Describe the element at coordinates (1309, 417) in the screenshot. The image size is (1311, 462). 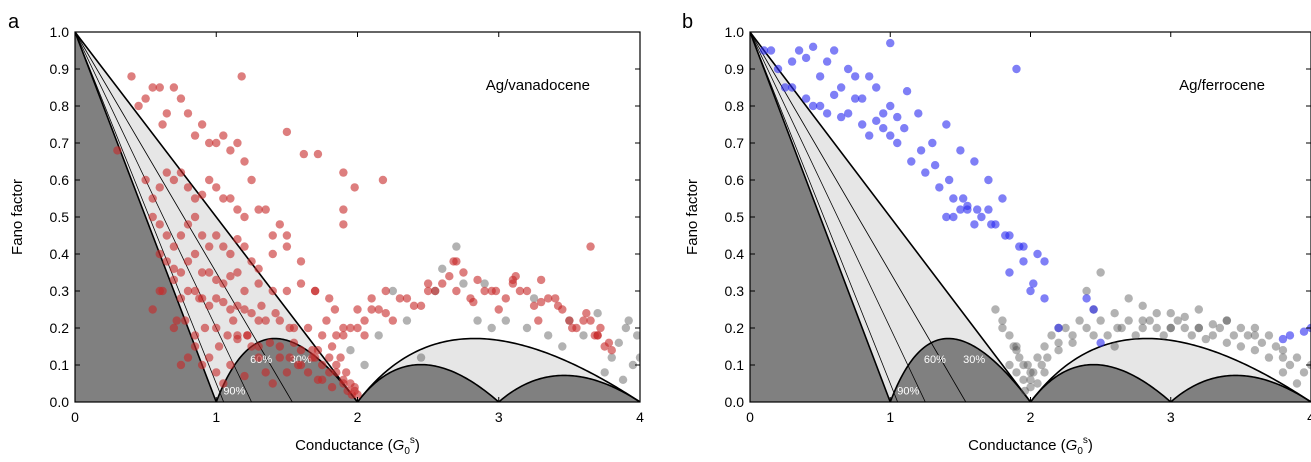
I see `x-tick-label: 4` at that location.